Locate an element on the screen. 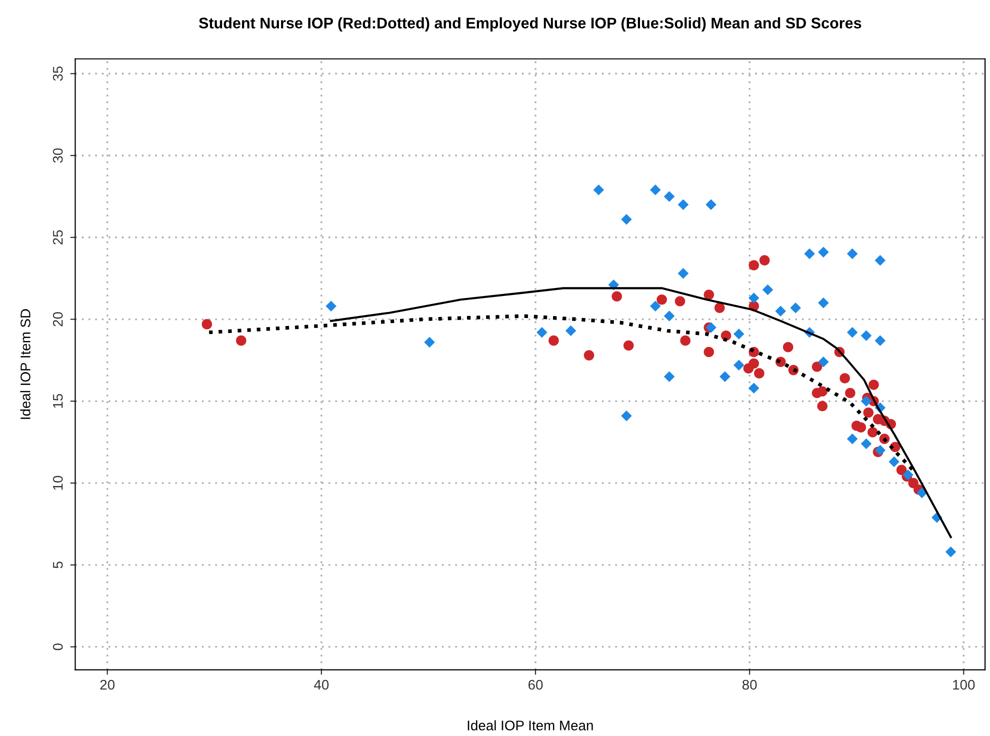 The width and height of the screenshot is (990, 736). x-tick-label: 60 is located at coordinates (535, 685).